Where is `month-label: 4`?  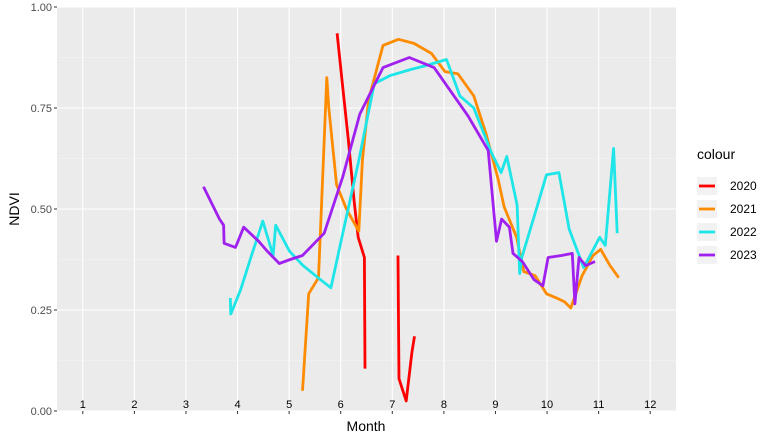 month-label: 4 is located at coordinates (237, 405).